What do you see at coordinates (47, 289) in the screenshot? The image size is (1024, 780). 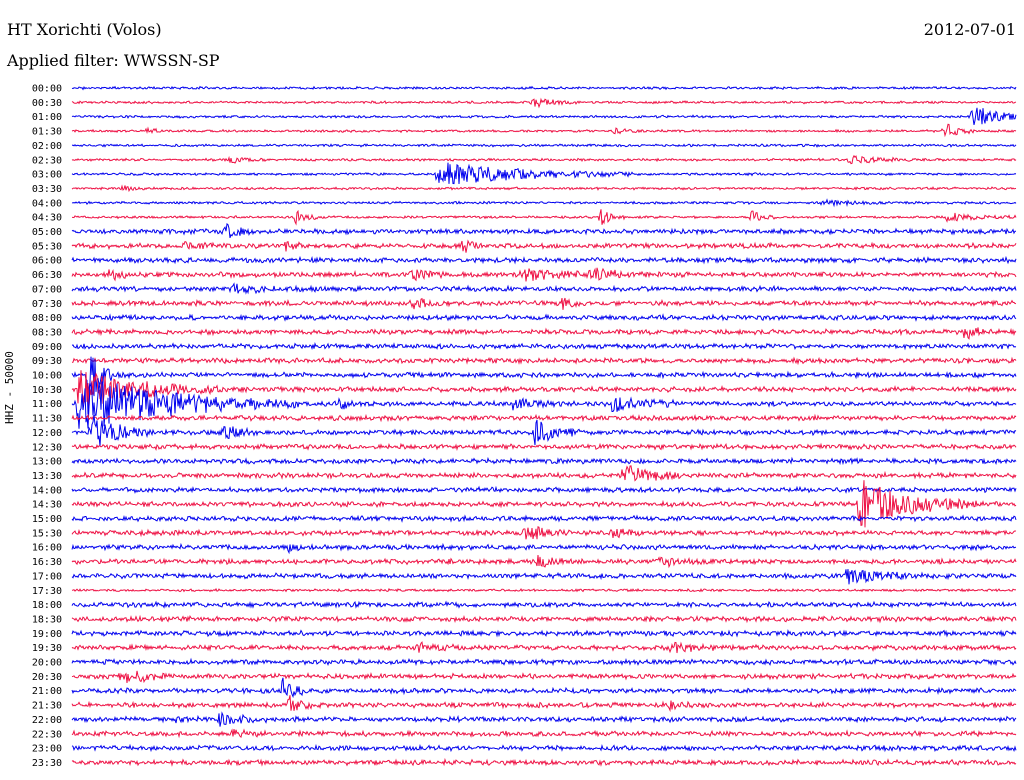 I see `row-time-label: 07:00` at bounding box center [47, 289].